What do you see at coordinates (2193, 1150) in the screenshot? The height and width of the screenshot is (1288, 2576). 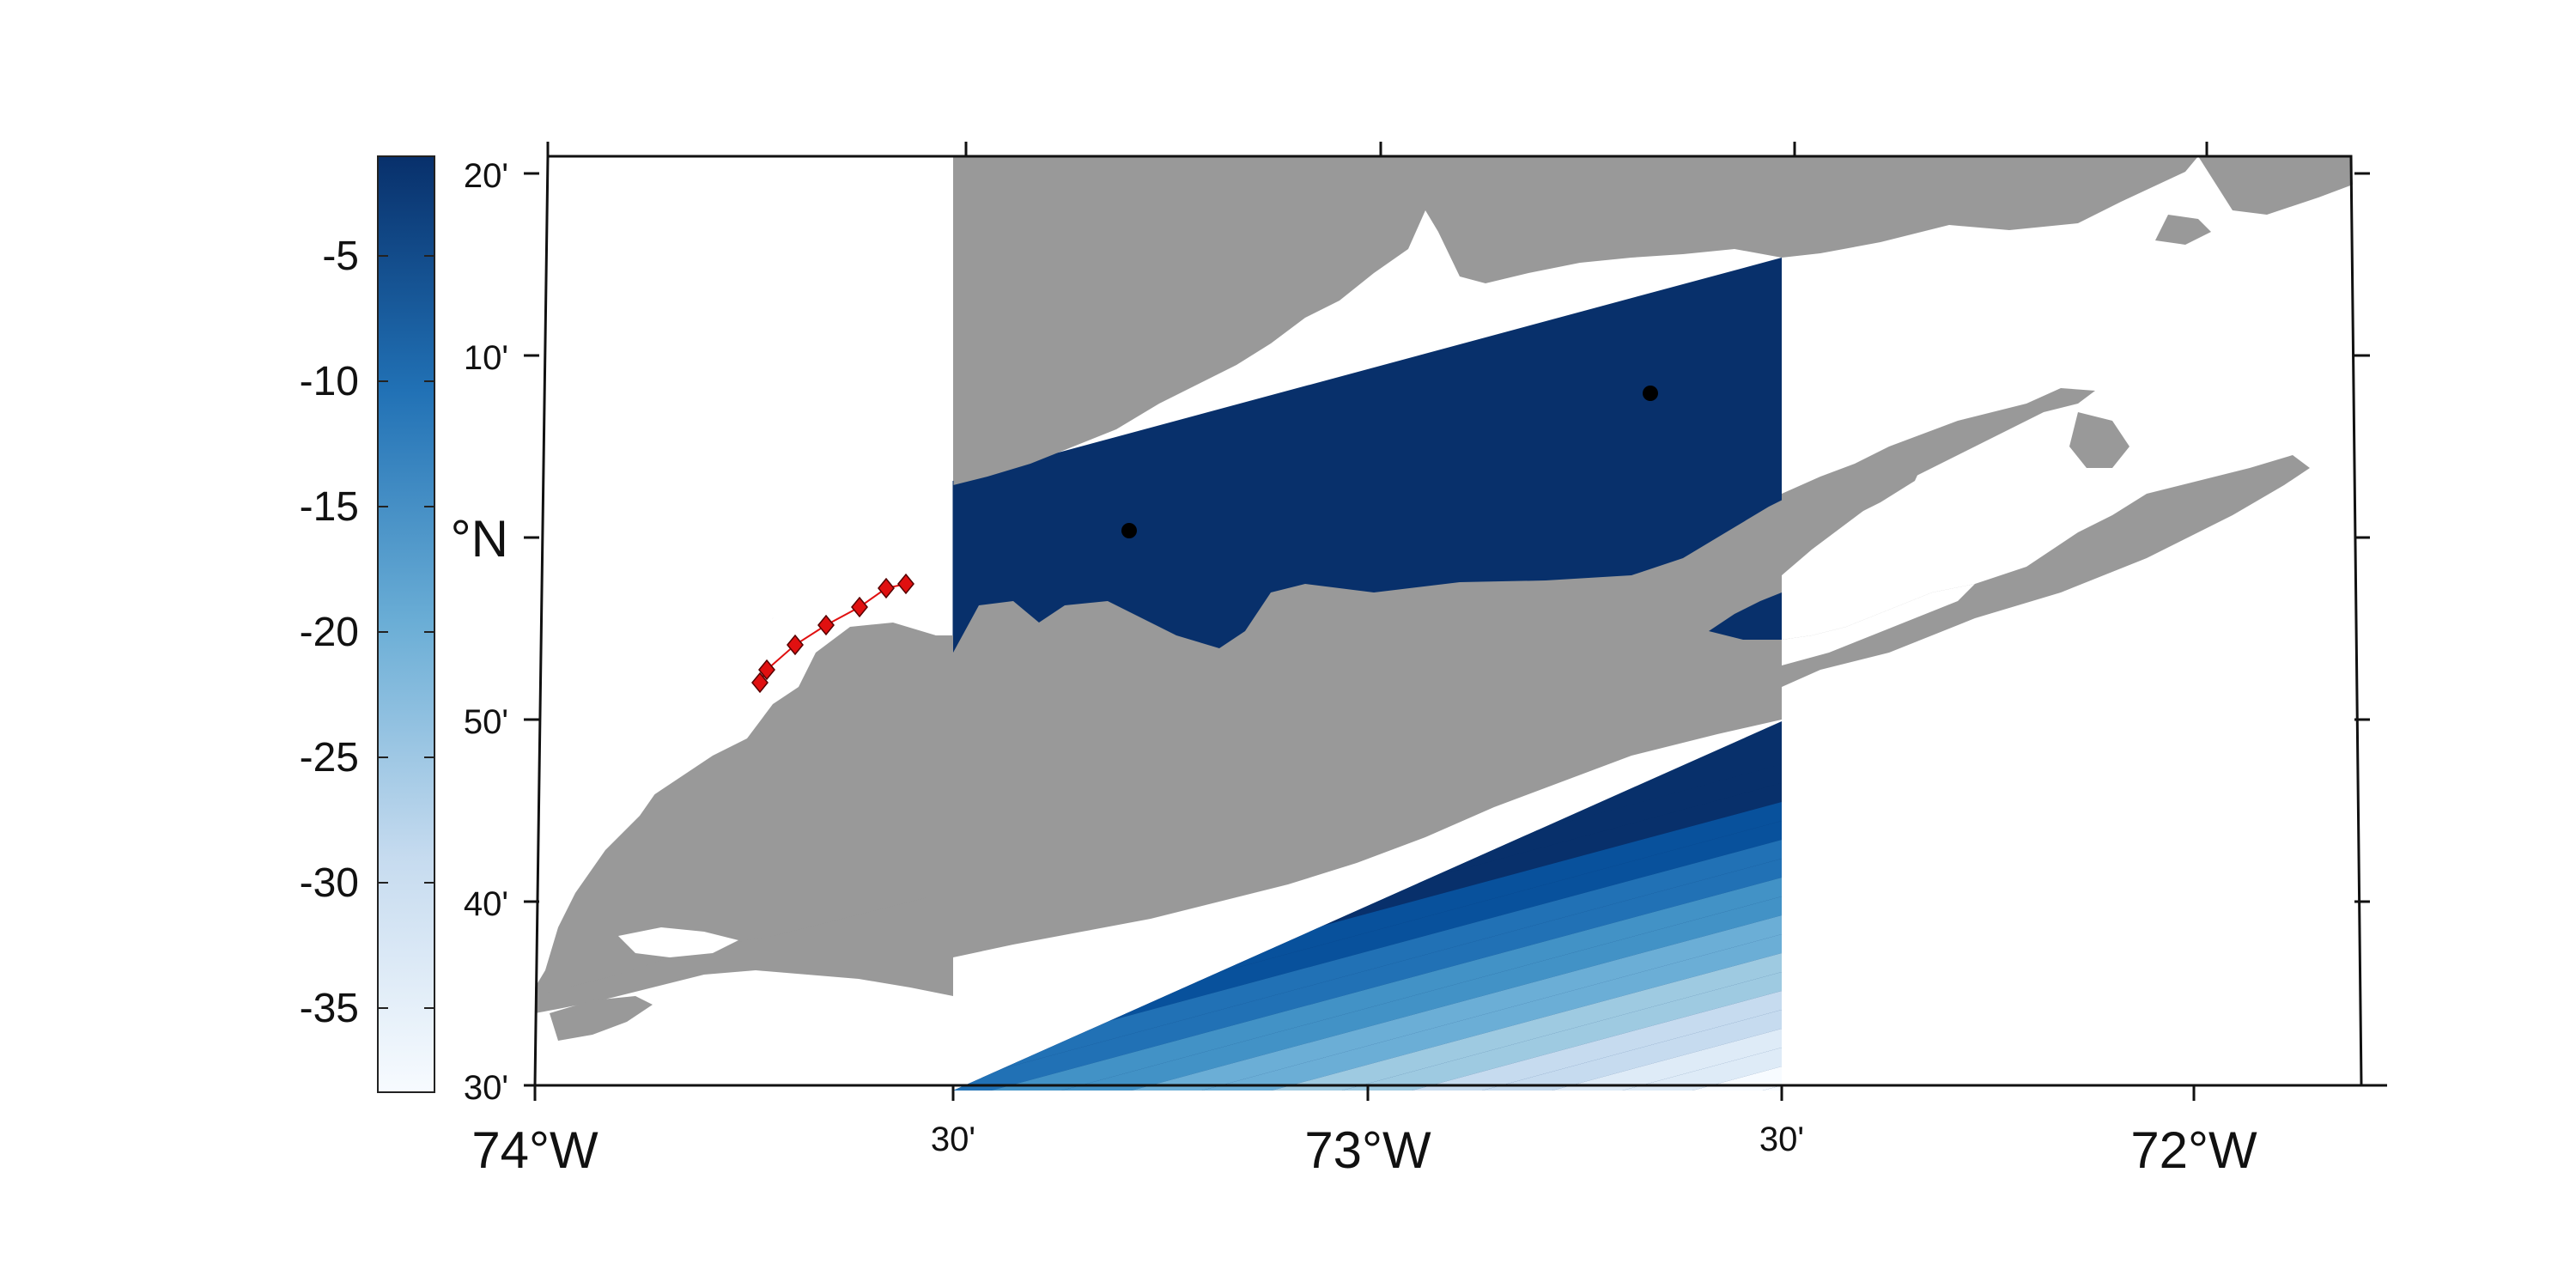 I see `x-tick-label: 72°W` at bounding box center [2193, 1150].